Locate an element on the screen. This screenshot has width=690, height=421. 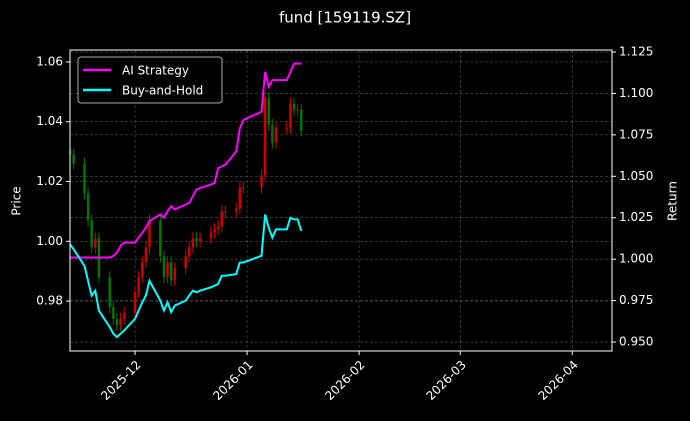
y2-tick-label: 0.975 is located at coordinates (636, 300).